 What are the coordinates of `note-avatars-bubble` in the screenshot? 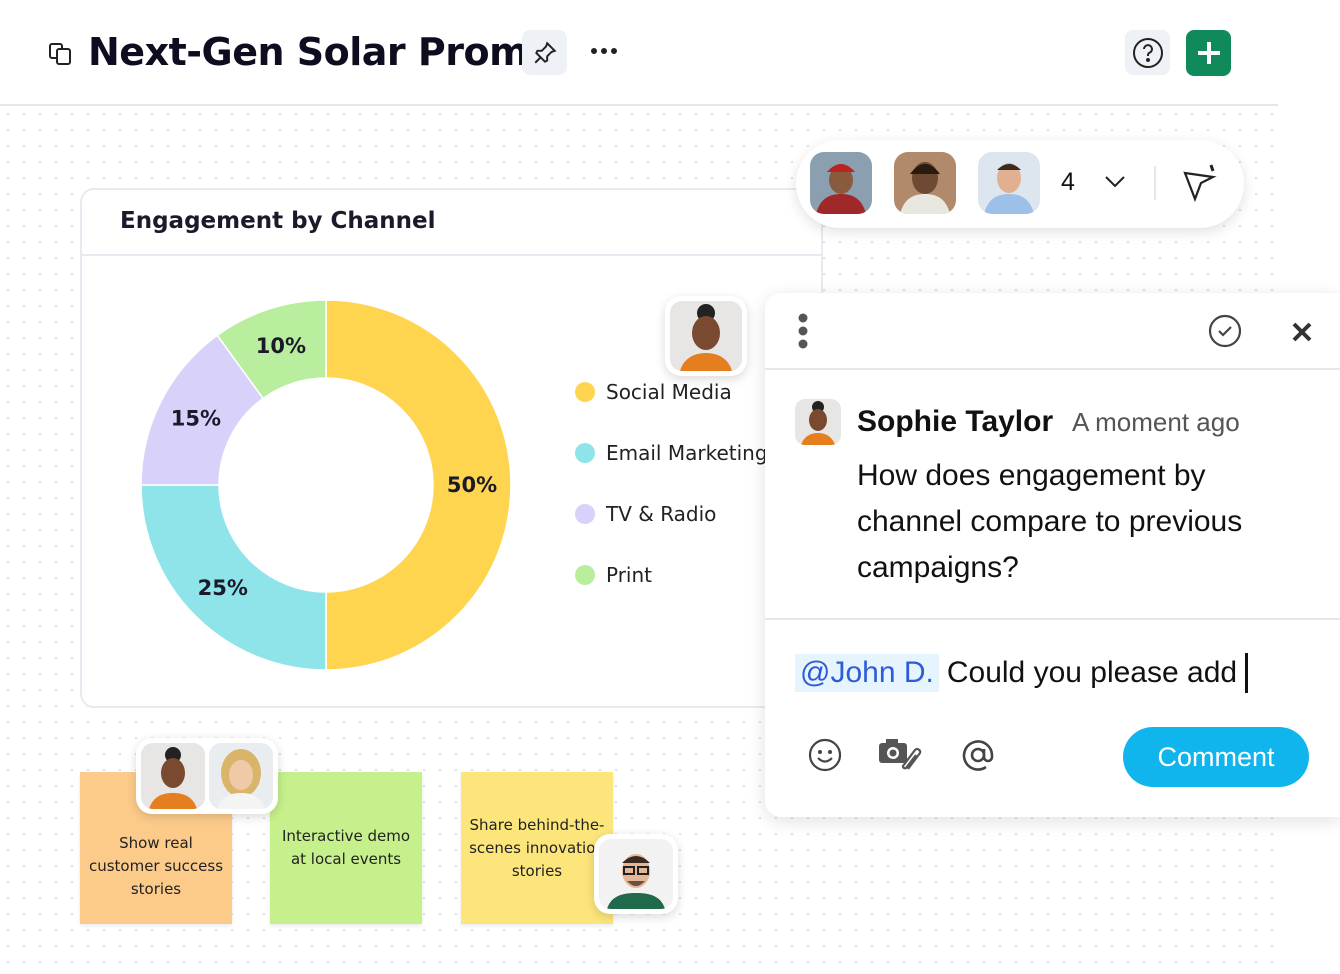 It's located at (207, 776).